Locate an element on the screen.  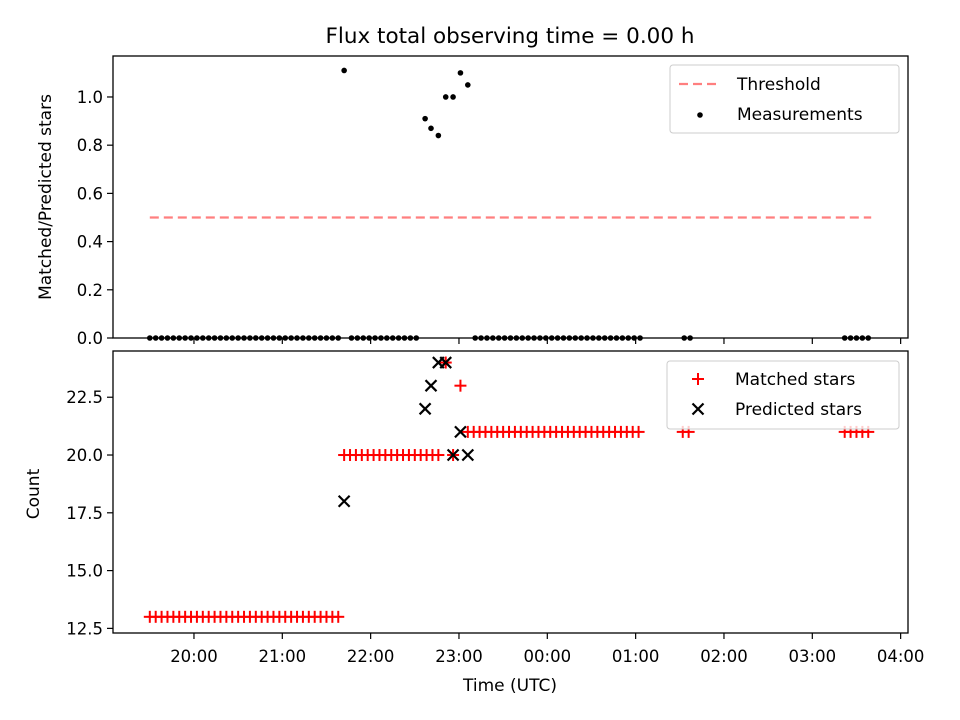
legend-predicted-marker is located at coordinates (698, 409).